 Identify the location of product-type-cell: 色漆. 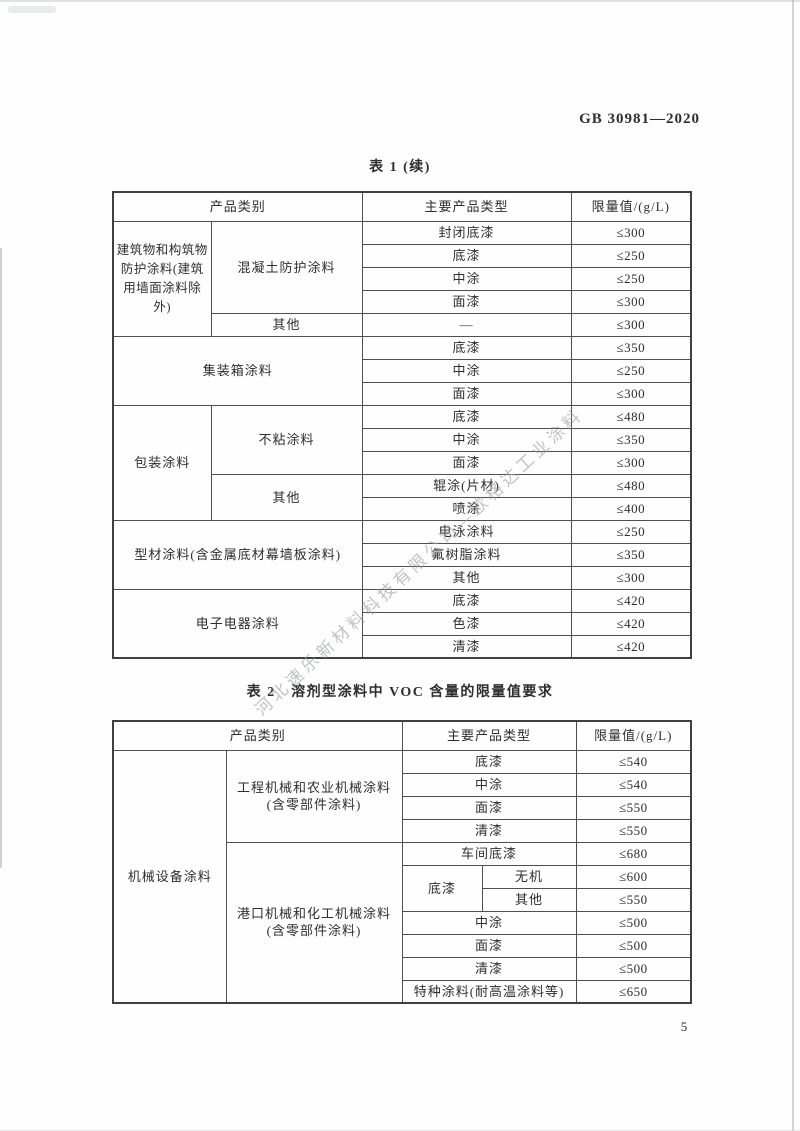
(466, 623).